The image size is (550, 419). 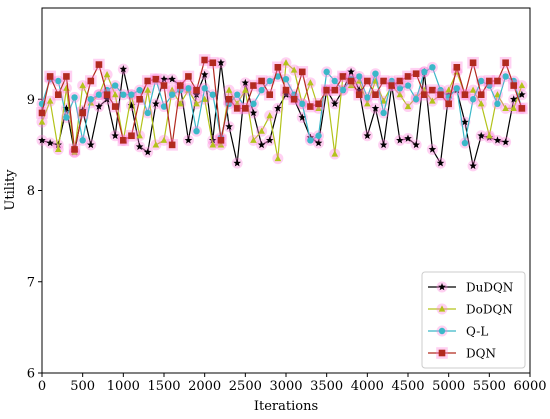 I want to click on y-tick-label: 7, so click(x=31, y=282).